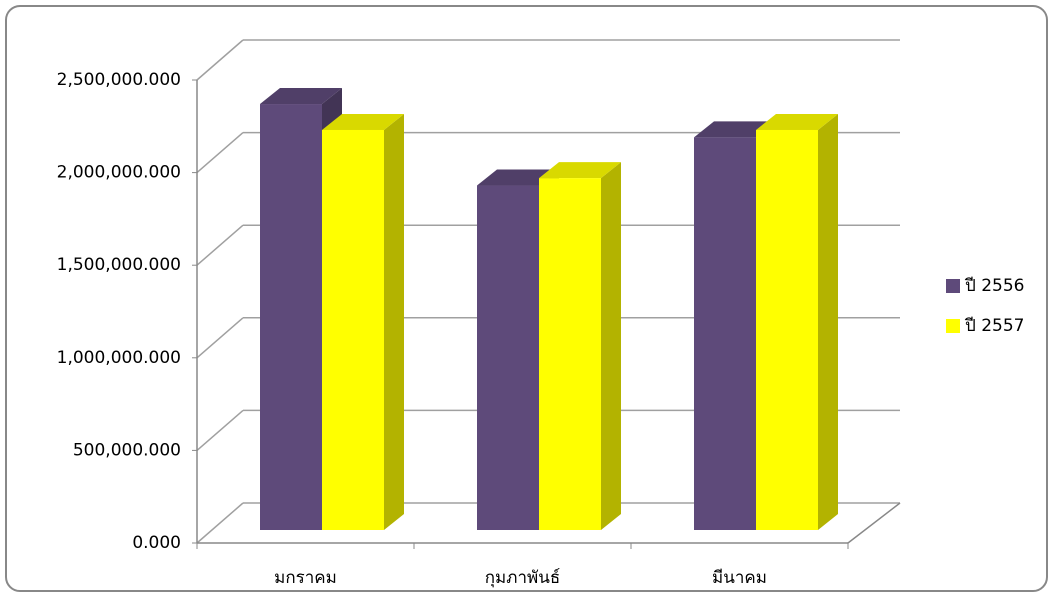 The height and width of the screenshot is (597, 1053). I want to click on x-tick-label: มกราคม, so click(305, 578).